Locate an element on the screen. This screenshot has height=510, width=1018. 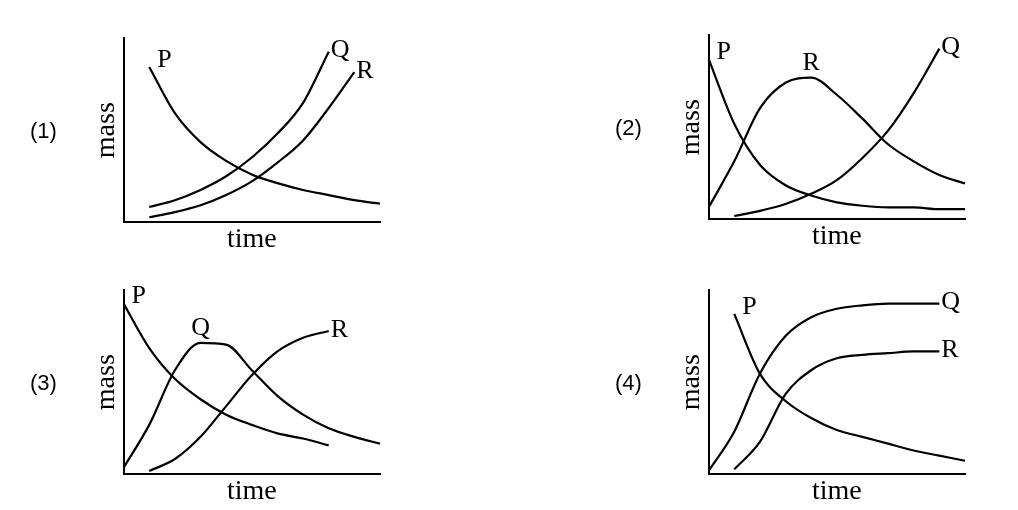
text: (3) is located at coordinates (43, 383).